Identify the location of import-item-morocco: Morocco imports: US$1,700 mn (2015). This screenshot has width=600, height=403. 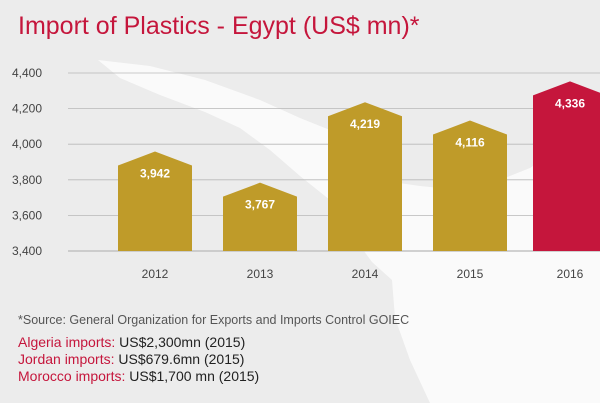
(138, 376).